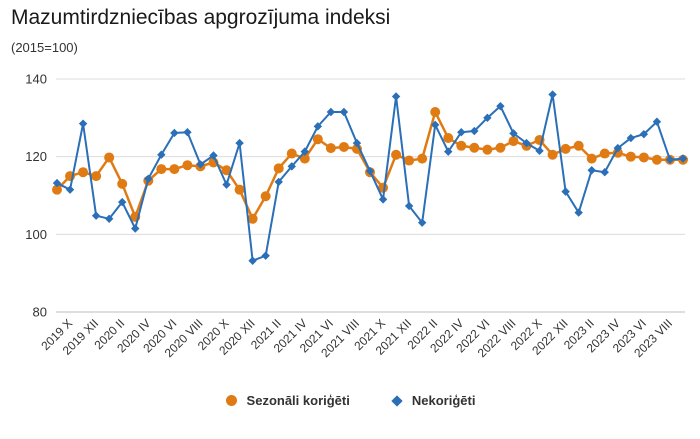  I want to click on legend-color-seasonal, so click(231, 400).